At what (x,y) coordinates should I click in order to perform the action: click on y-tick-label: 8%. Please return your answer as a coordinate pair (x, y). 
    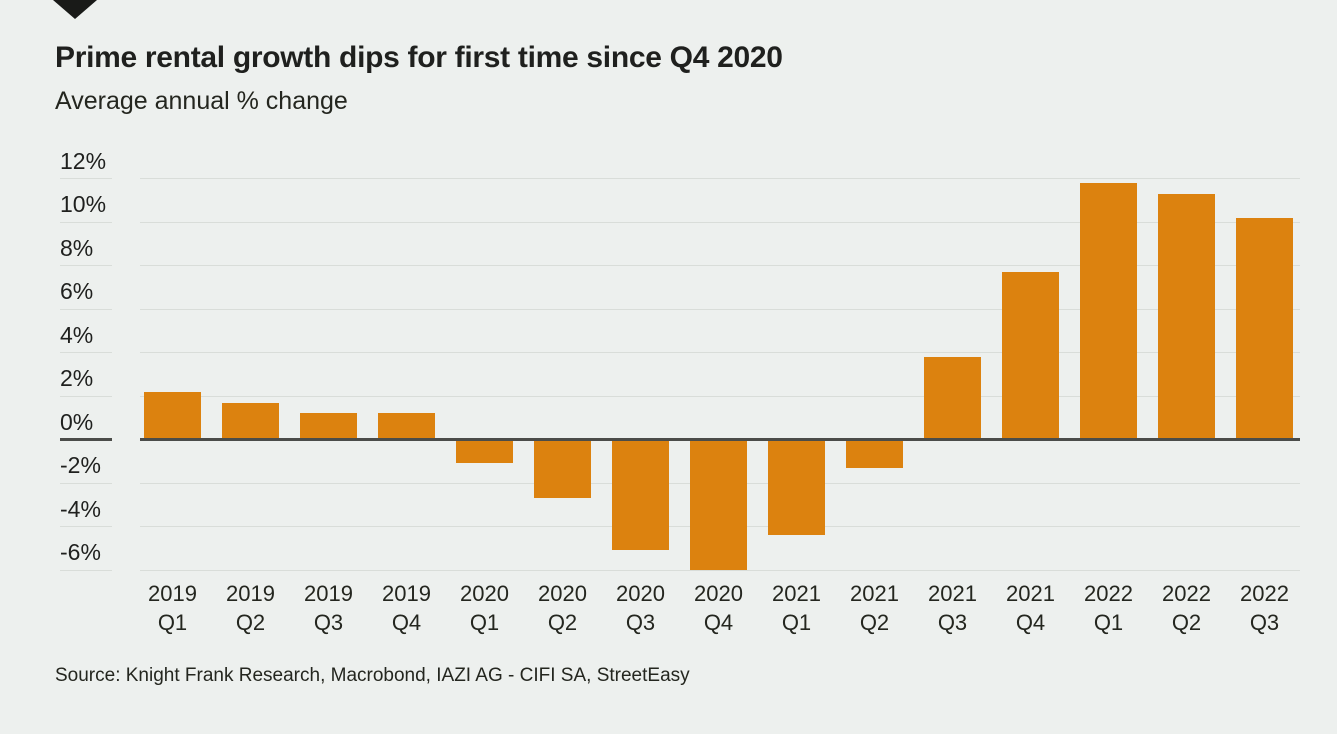
    Looking at the image, I should click on (77, 247).